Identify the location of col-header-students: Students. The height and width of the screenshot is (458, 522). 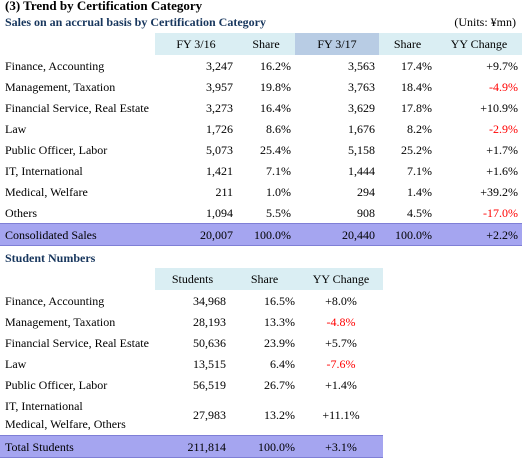
(192, 279).